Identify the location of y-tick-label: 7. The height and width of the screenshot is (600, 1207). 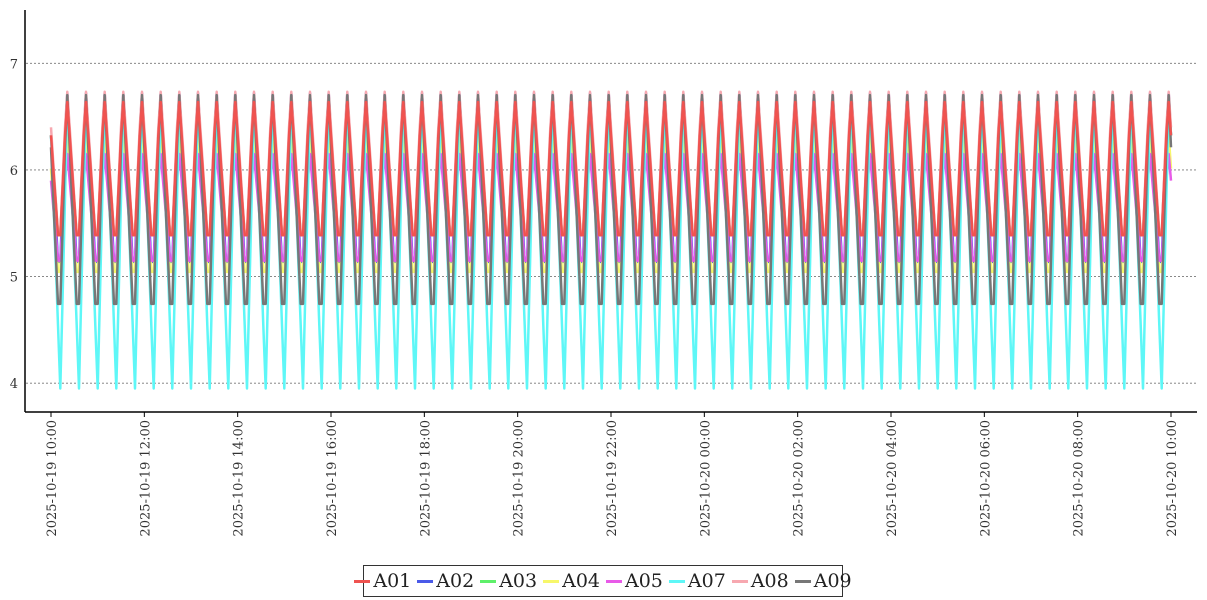
(14, 64).